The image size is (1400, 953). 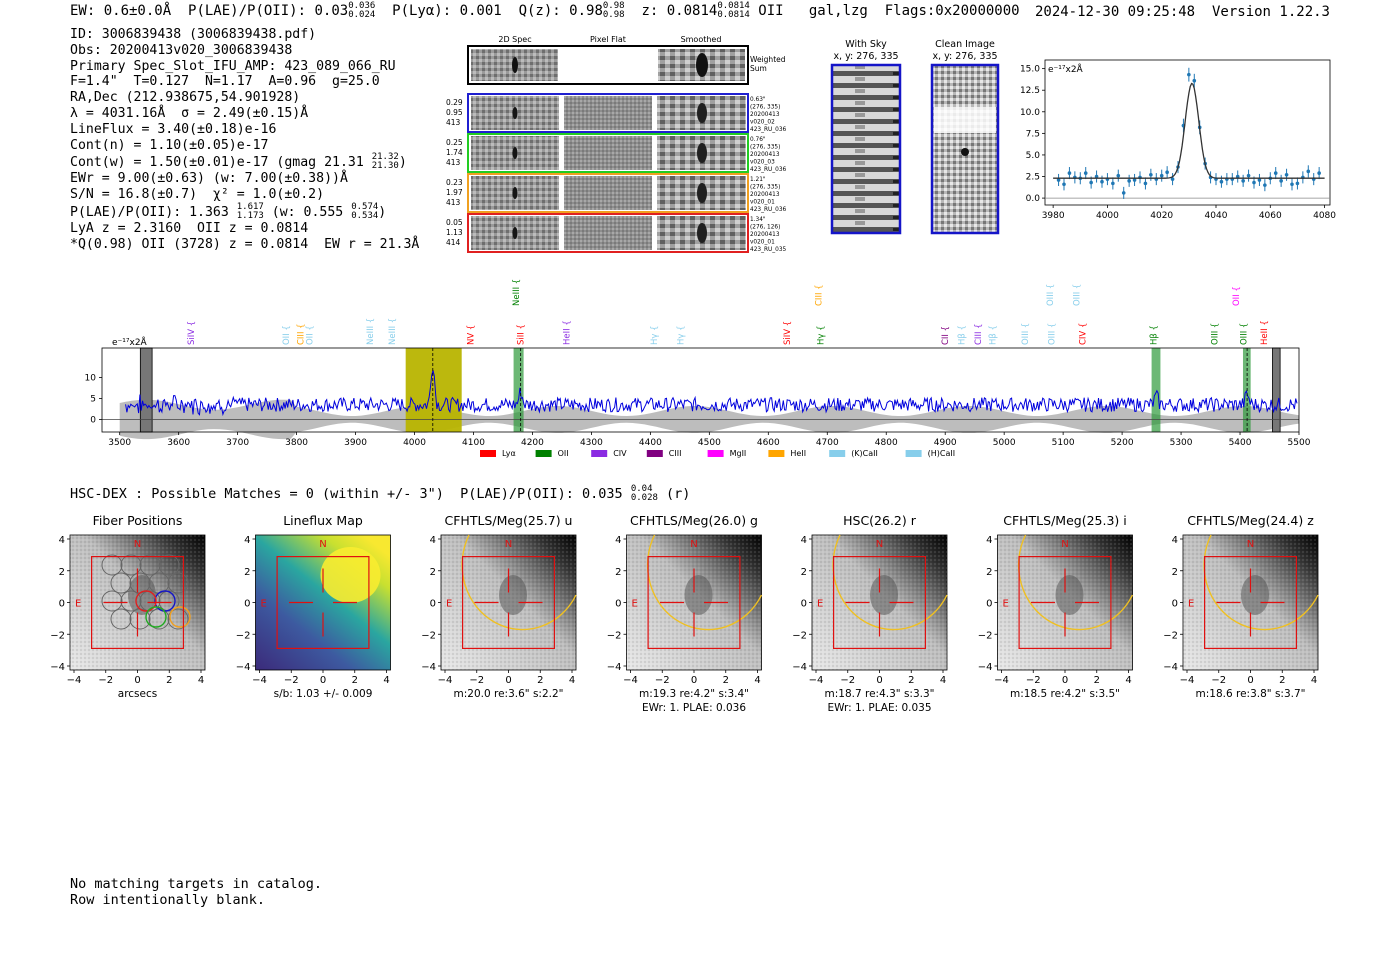 I want to click on search-box, so click(x=509, y=602).